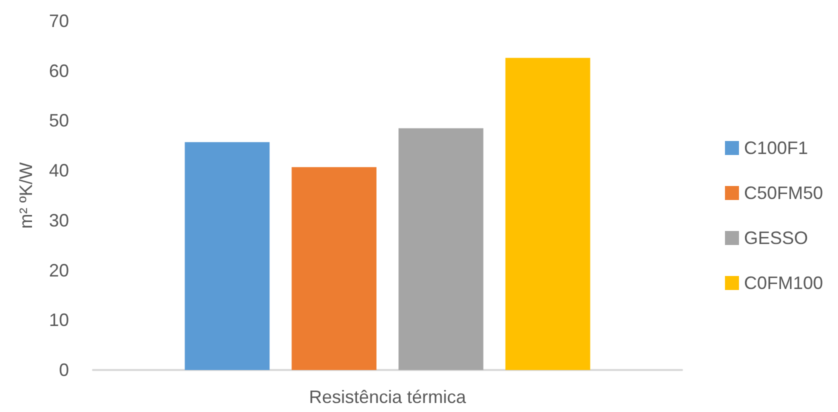  I want to click on y-axis-title: m² ºK/W, so click(26, 195).